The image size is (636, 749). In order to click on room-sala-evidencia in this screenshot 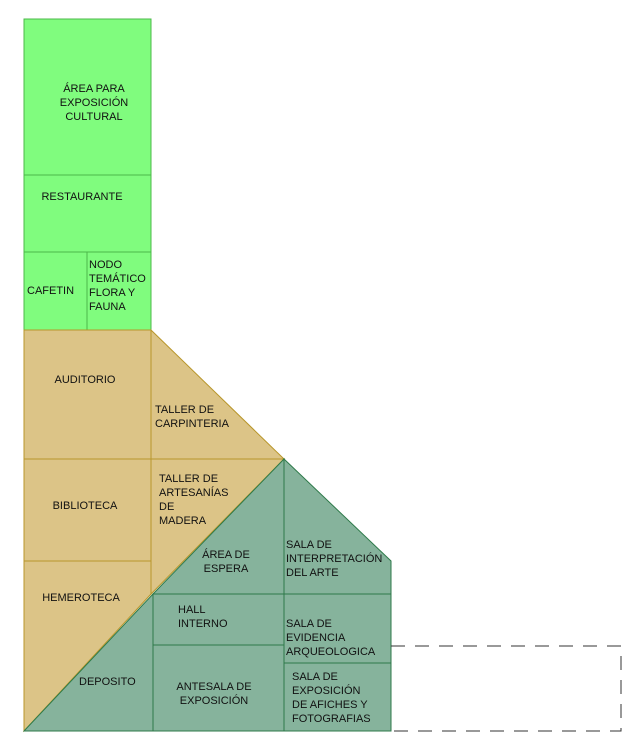, I will do `click(337, 628)`.